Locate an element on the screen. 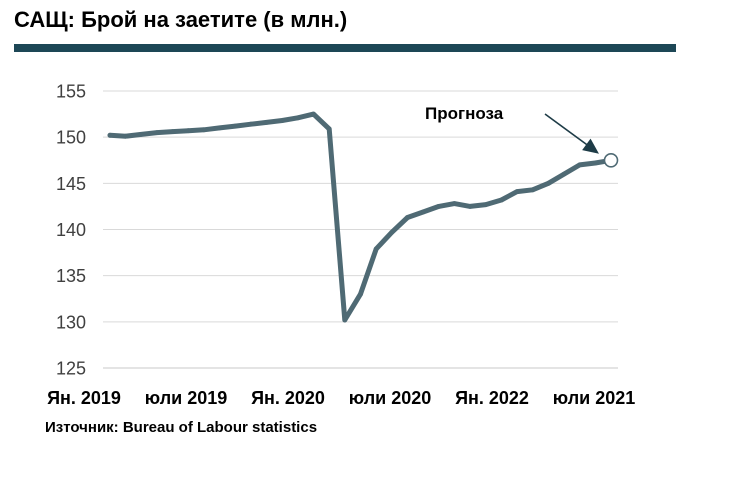 Image resolution: width=740 pixels, height=484 pixels. forecast-arrow-head is located at coordinates (590, 146).